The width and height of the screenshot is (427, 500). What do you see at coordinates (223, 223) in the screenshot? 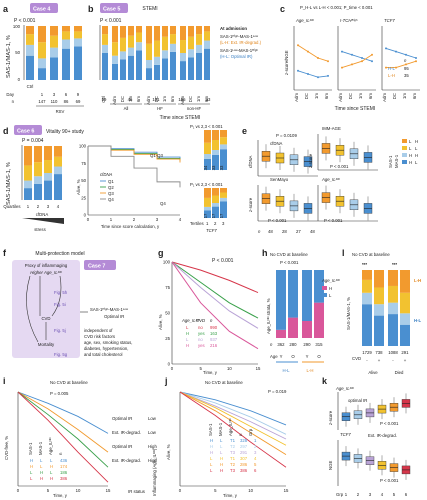
I see `d-t3: 3` at bounding box center [223, 223].